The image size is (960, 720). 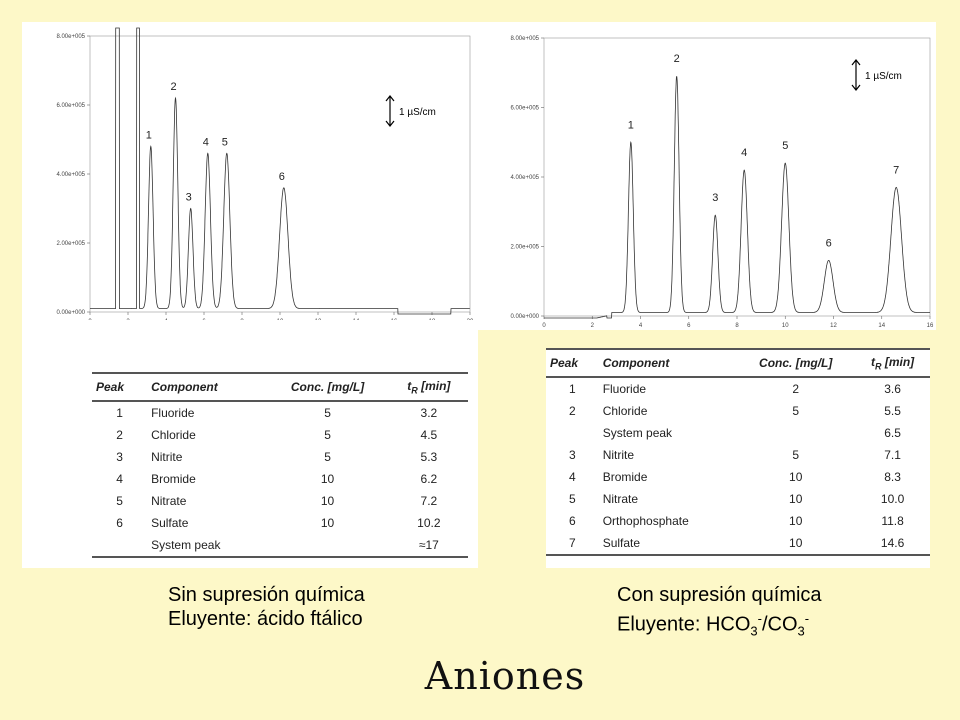 I want to click on right-table-cell: Sulfate, so click(x=667, y=544).